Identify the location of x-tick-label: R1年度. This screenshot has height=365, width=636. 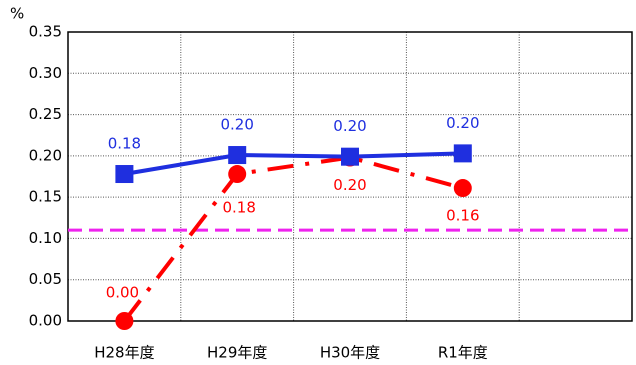
(463, 353).